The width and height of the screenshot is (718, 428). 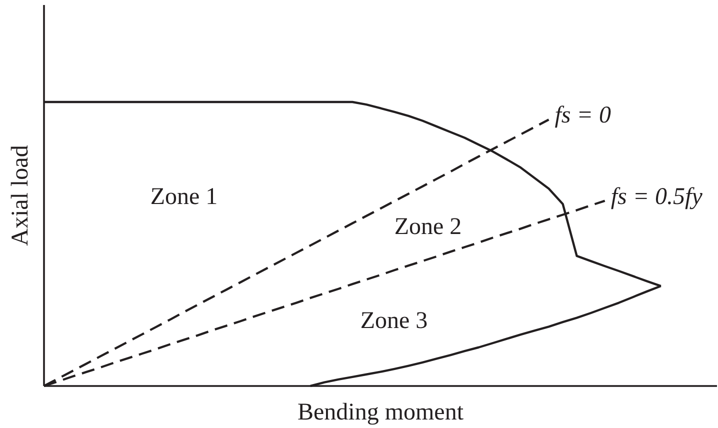 I want to click on y-axis-title: Axial load, so click(x=21, y=195).